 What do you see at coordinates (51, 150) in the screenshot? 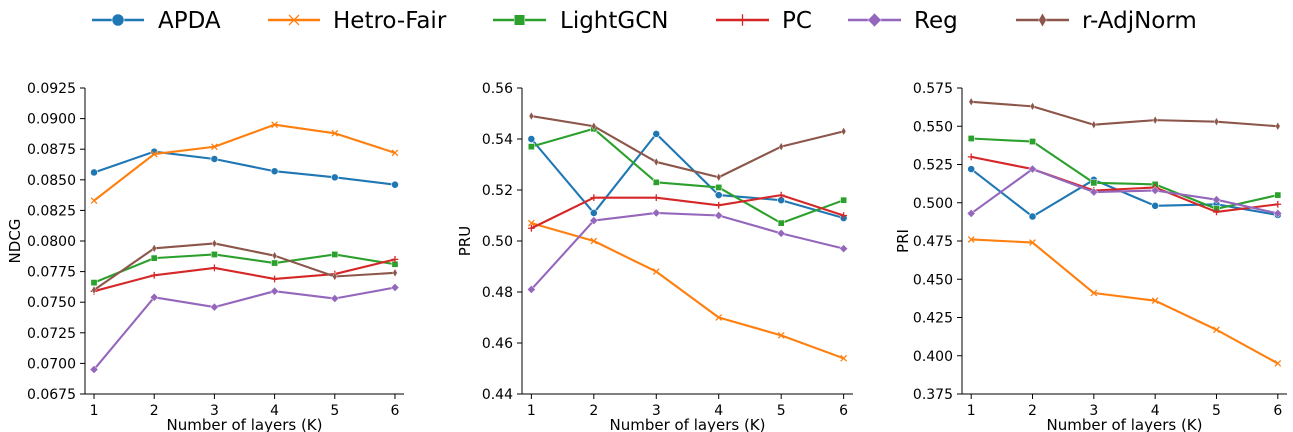
I see `panel-ndcg-ytick-label: 0.0875` at bounding box center [51, 150].